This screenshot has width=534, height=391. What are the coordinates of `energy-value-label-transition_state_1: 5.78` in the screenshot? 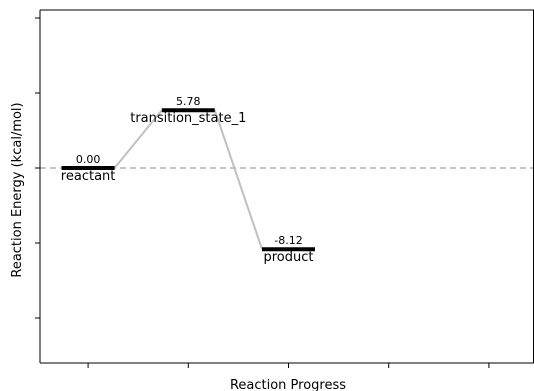 It's located at (188, 101).